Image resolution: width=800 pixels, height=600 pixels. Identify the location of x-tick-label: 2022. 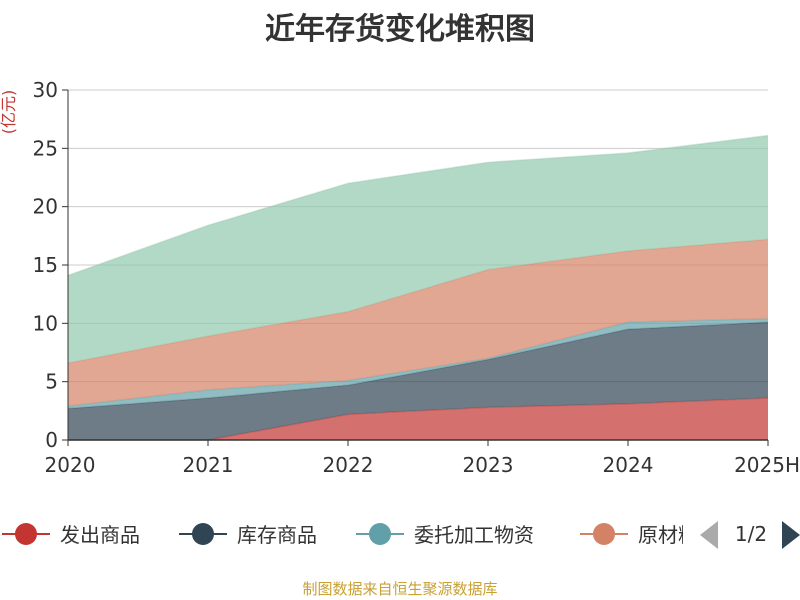
(348, 465).